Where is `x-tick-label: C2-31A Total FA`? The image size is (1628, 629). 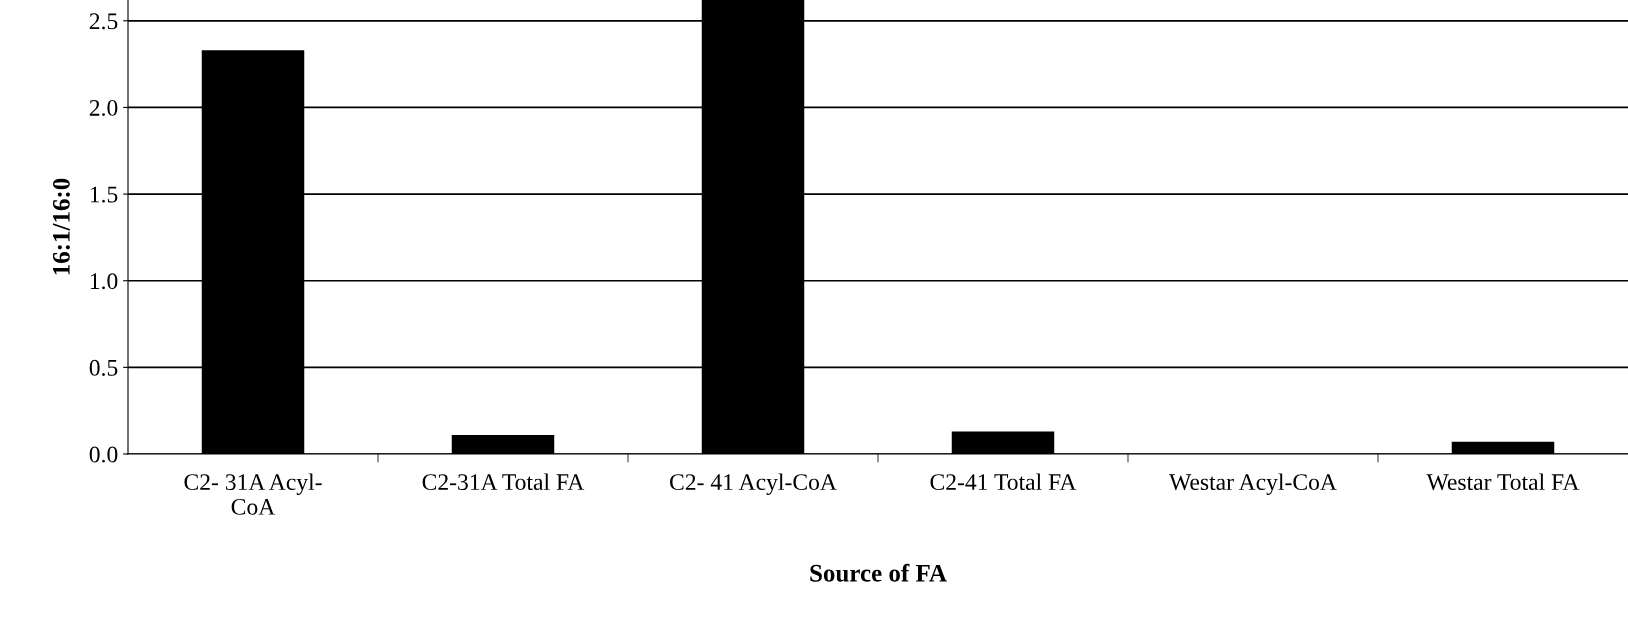 x-tick-label: C2-31A Total FA is located at coordinates (503, 482).